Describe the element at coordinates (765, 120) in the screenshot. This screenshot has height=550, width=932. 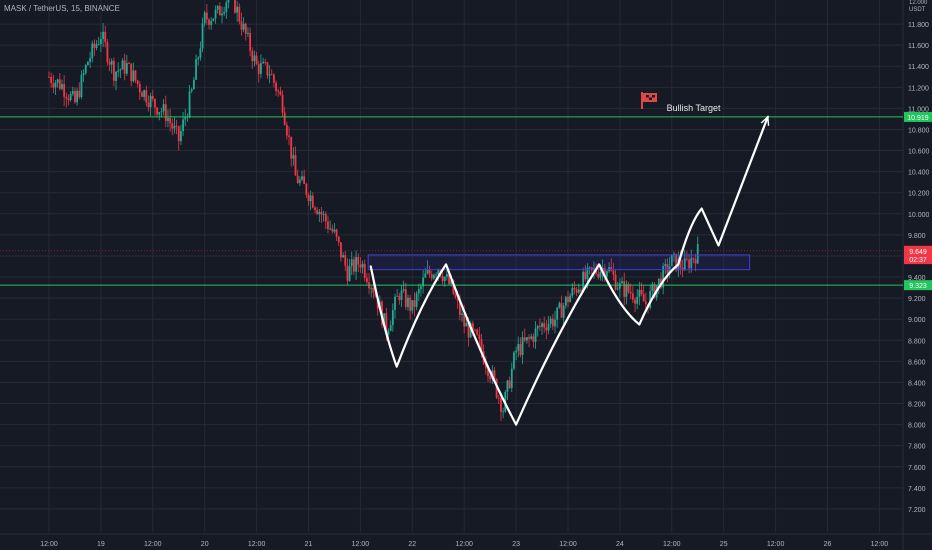
I see `projection-arrowhead` at that location.